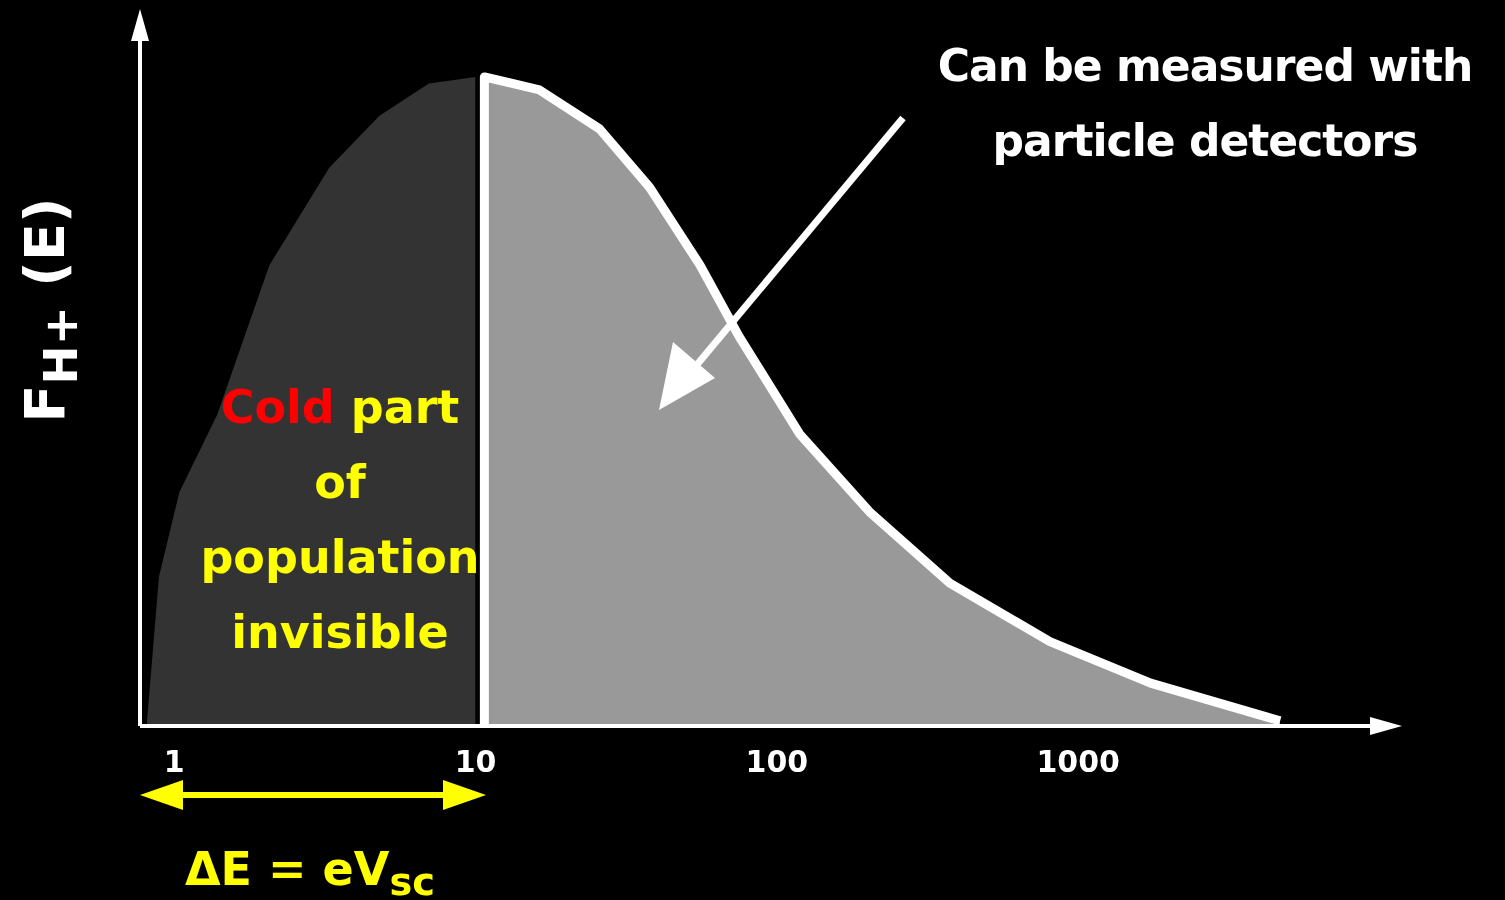 This screenshot has height=900, width=1505. Describe the element at coordinates (1205, 103) in the screenshot. I see `annotation: Can be measured with particle detectors` at that location.